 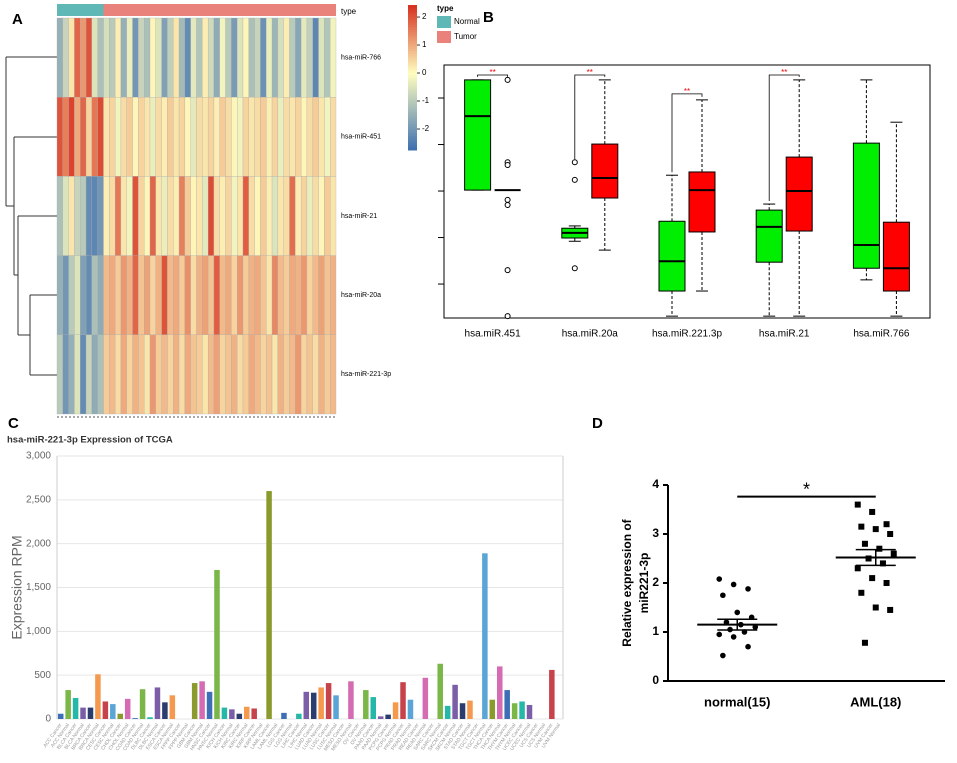 What do you see at coordinates (465, 36) in the screenshot?
I see `legend-label: Tumor` at bounding box center [465, 36].